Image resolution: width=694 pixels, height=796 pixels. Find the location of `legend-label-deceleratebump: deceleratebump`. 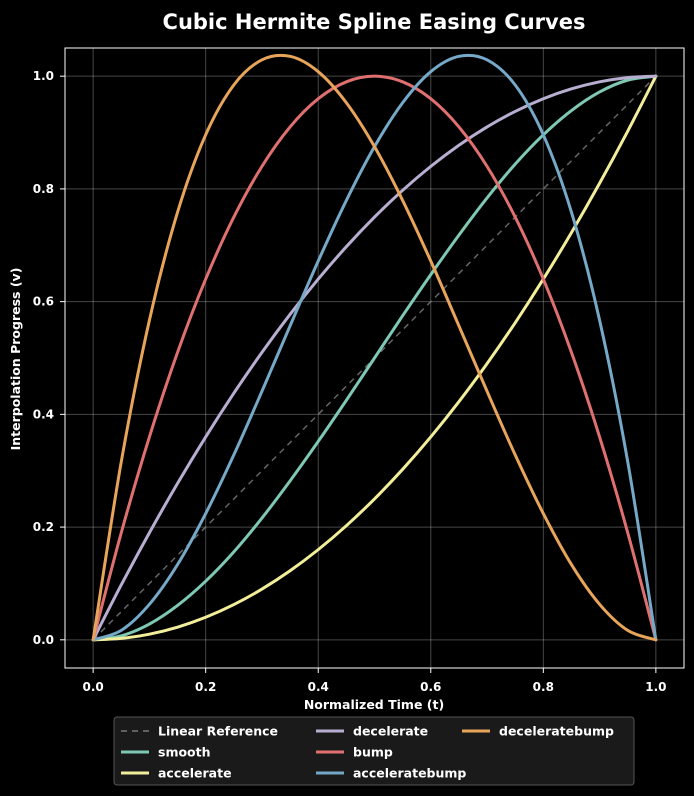

legend-label-deceleratebump: deceleratebump is located at coordinates (556, 731).